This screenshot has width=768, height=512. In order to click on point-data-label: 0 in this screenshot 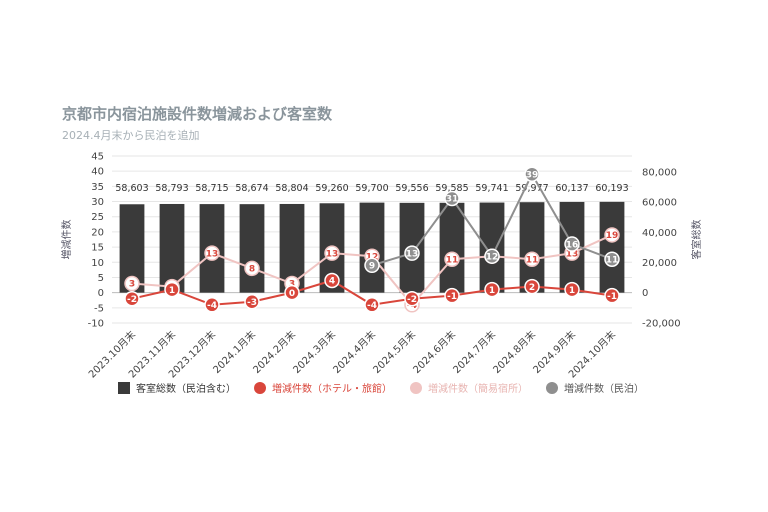, I will do `click(292, 294)`.